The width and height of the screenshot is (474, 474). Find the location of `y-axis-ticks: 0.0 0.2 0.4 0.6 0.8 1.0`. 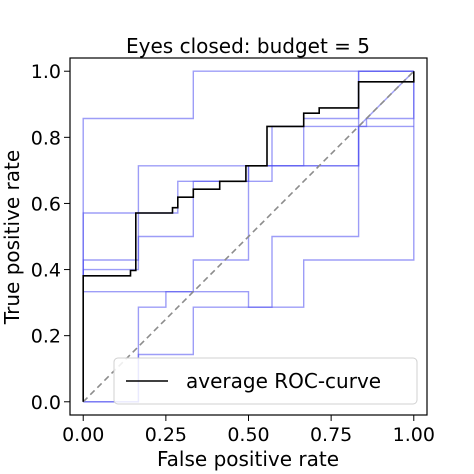

y-axis-ticks: 0.0 0.2 0.4 0.6 0.8 1.0 is located at coordinates (50, 237).